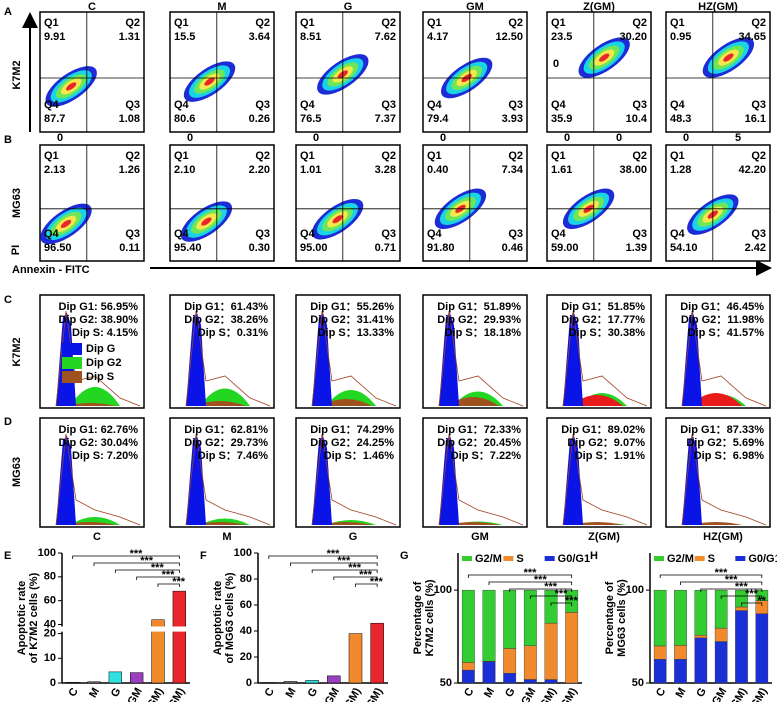 The height and width of the screenshot is (702, 777). Describe the element at coordinates (310, 119) in the screenshot. I see `quadrant-value: 76.5` at that location.